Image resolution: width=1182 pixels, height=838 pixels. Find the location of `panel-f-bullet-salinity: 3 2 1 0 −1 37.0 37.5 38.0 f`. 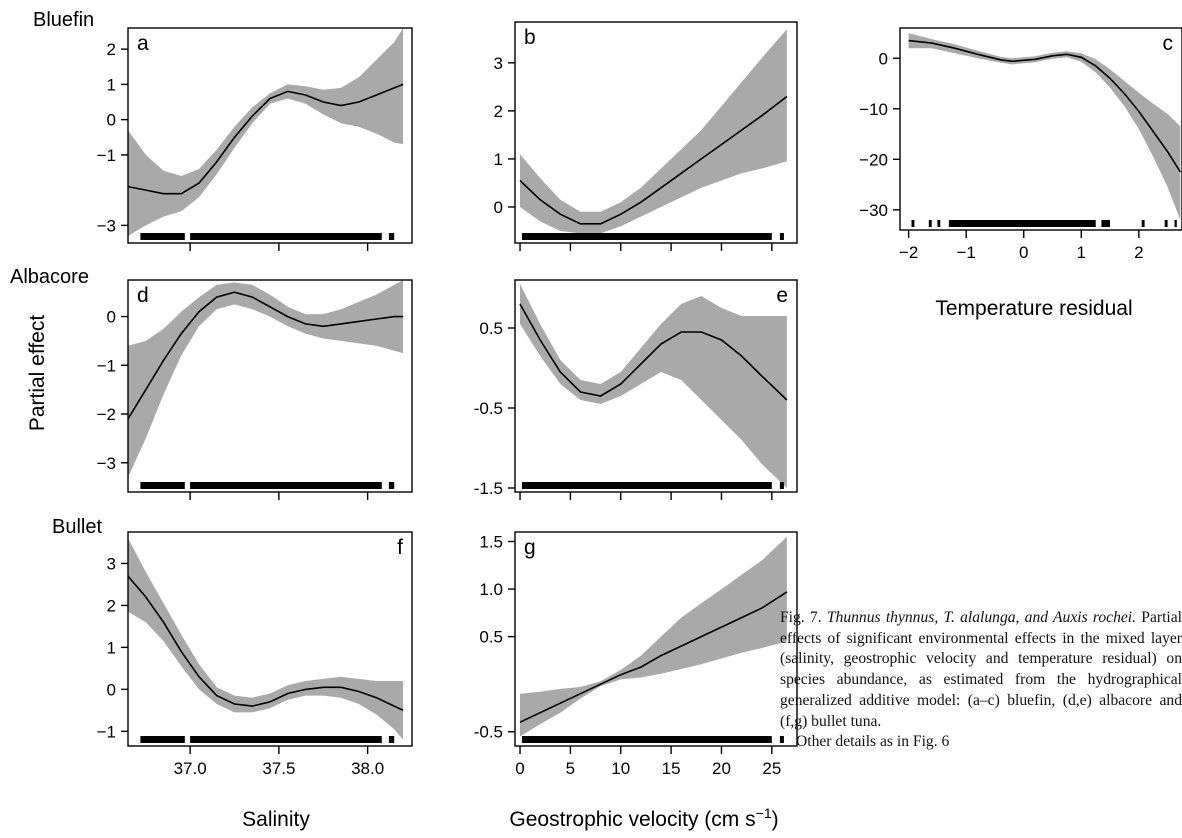

panel-f-bullet-salinity: 3 2 1 0 −1 37.0 37.5 38.0 f is located at coordinates (255, 654).